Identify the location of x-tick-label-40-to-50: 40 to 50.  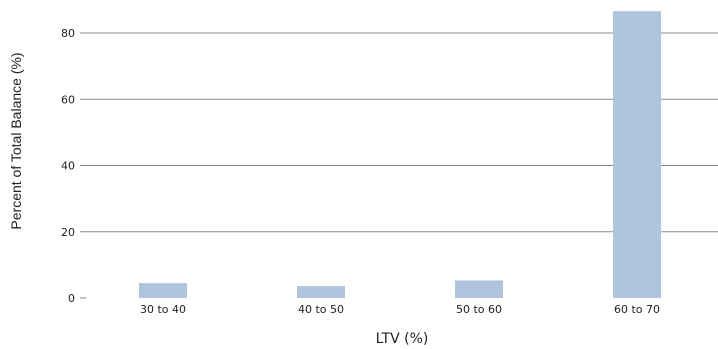
(321, 309).